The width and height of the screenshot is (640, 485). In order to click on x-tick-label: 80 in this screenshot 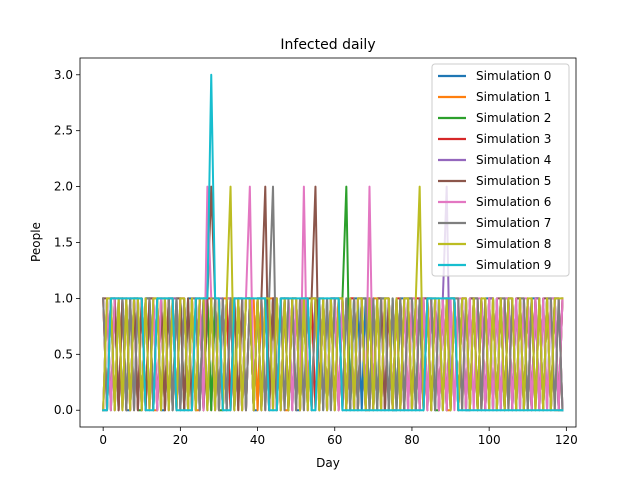, I will do `click(411, 440)`.